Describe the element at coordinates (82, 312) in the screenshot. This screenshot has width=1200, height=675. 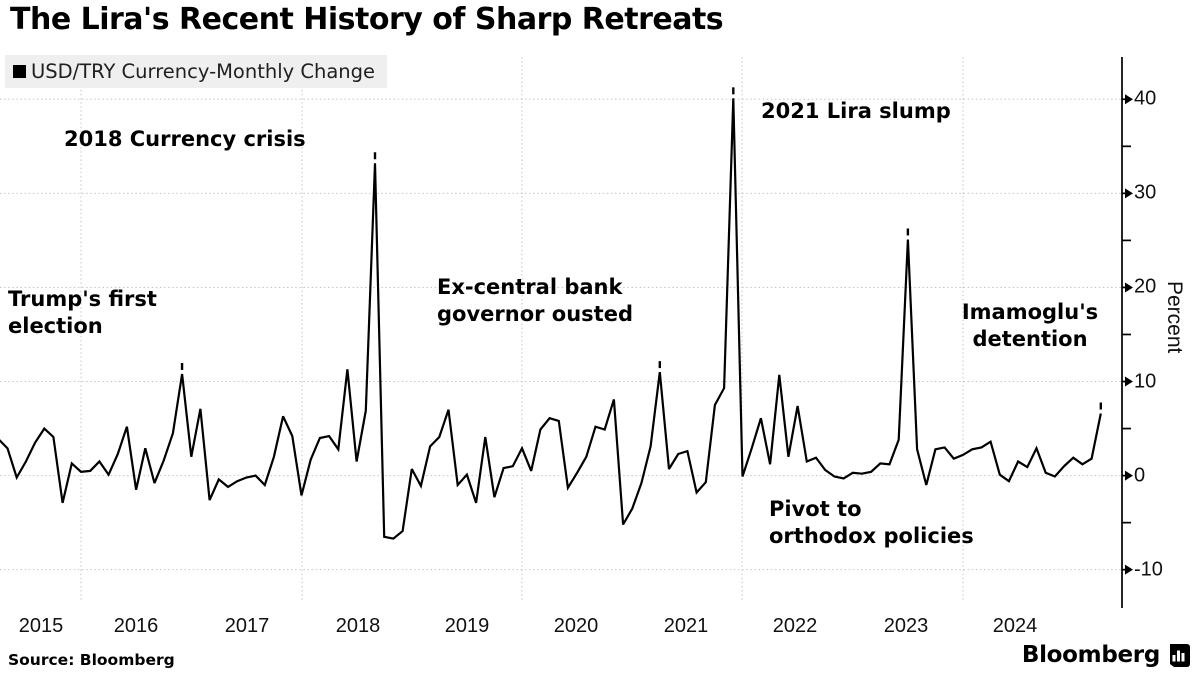
I see `event-annotation: Trump's first election` at that location.